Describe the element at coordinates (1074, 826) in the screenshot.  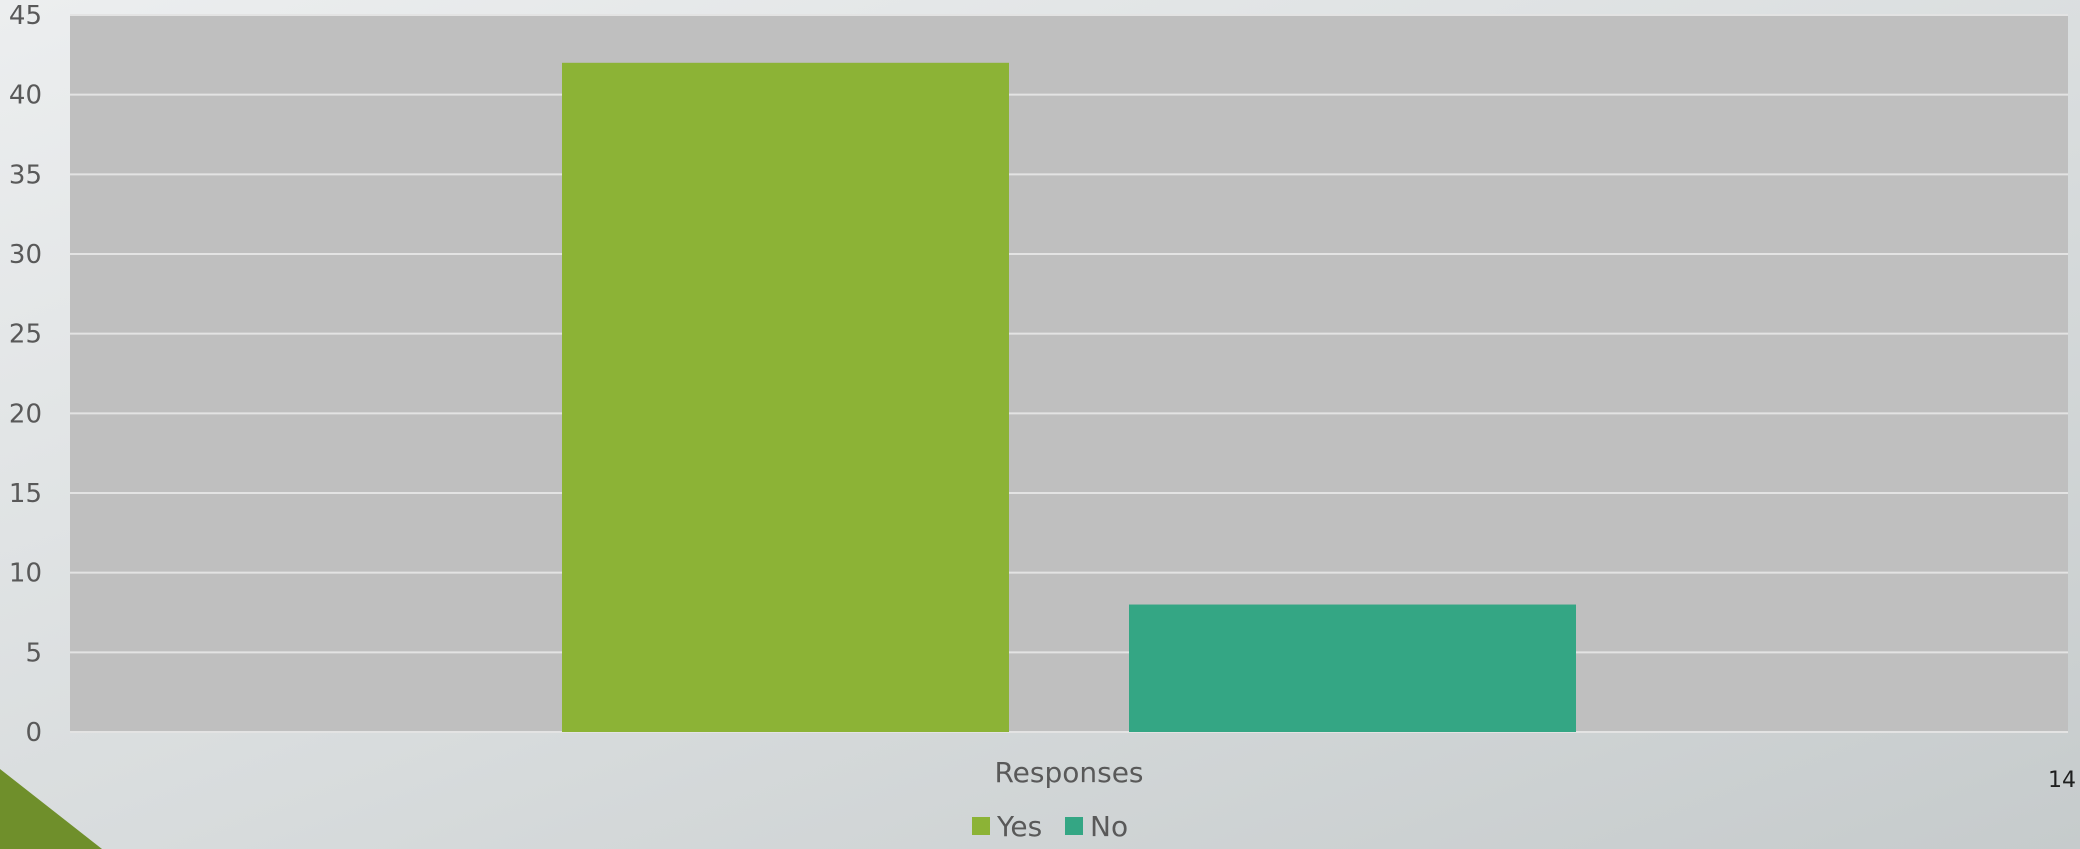
I see `legend-swatch-no` at that location.